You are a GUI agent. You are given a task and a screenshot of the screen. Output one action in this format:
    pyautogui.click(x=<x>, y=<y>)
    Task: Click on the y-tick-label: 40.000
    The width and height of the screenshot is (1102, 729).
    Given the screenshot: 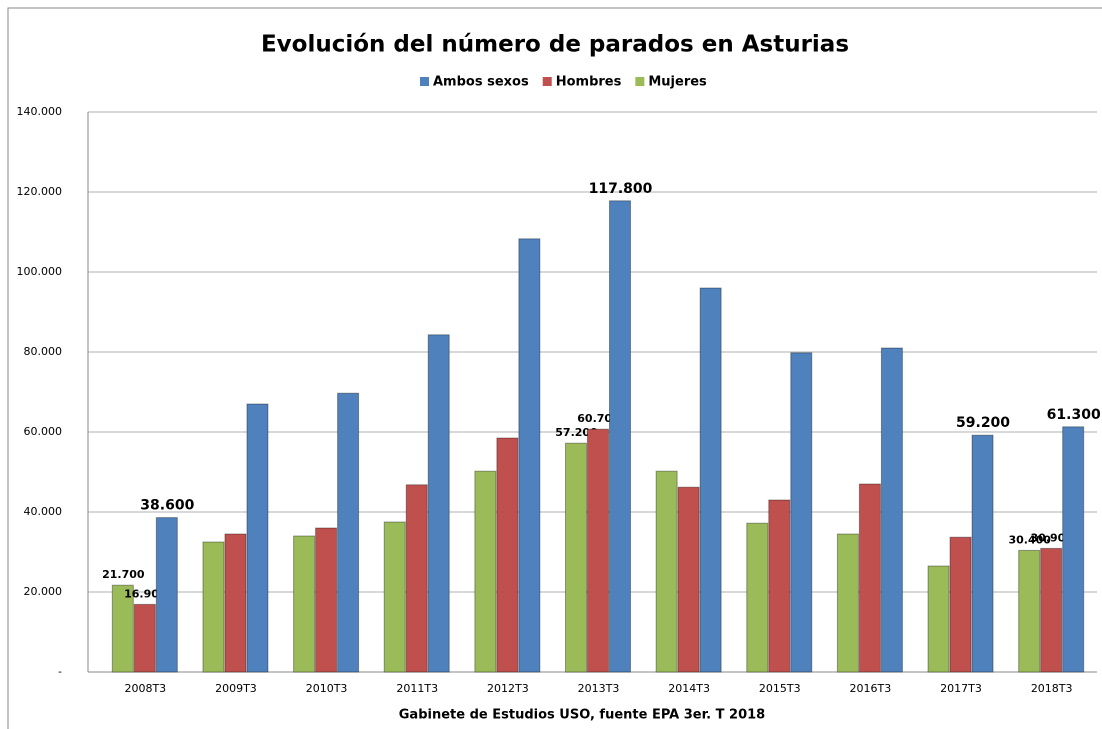 What is the action you would take?
    pyautogui.click(x=43, y=511)
    